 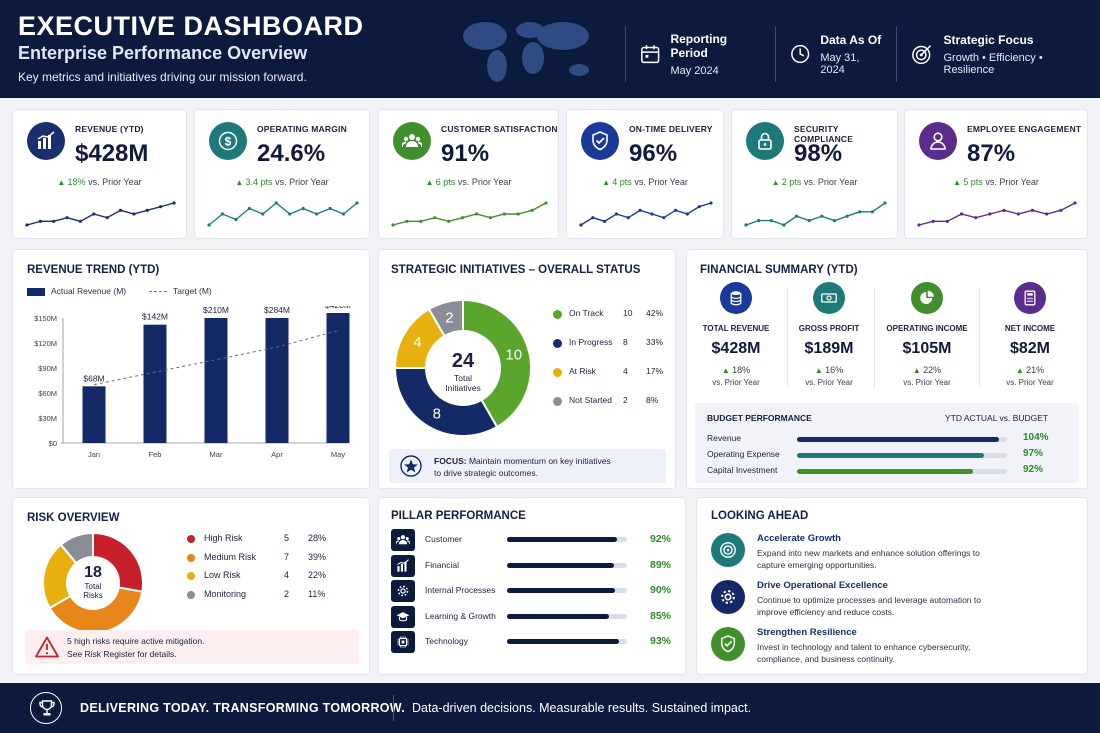 I want to click on initiatives-legend-item: Not Started 2 8%, so click(x=613, y=402).